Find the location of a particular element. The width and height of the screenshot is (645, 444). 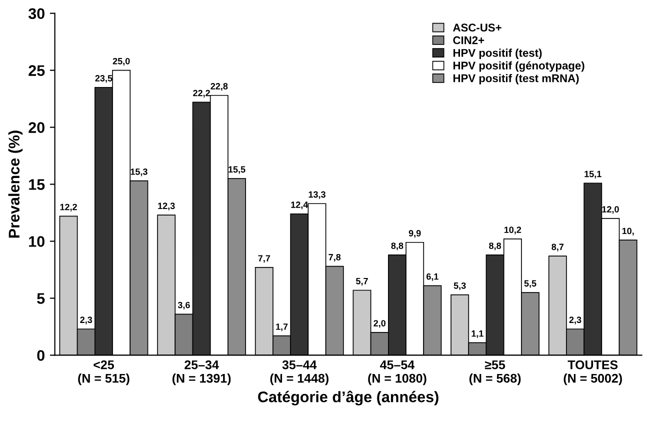

data-label: 9,9 is located at coordinates (414, 234).